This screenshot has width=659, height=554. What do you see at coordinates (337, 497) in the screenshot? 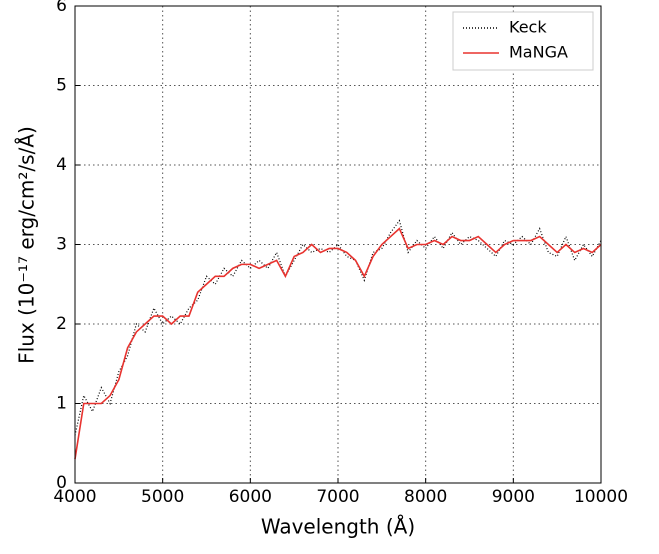
I see `x-tick-label: 7000` at bounding box center [337, 497].